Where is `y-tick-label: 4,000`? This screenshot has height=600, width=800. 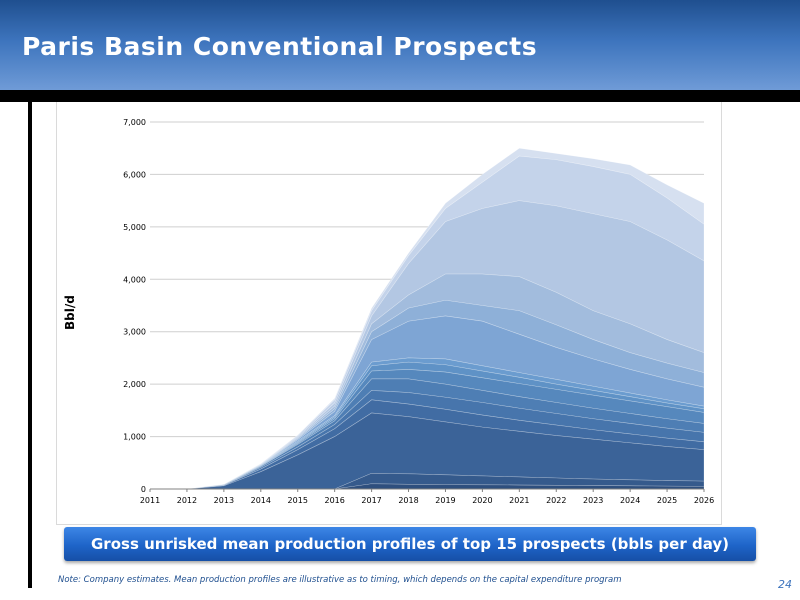 y-tick-label: 4,000 is located at coordinates (134, 279).